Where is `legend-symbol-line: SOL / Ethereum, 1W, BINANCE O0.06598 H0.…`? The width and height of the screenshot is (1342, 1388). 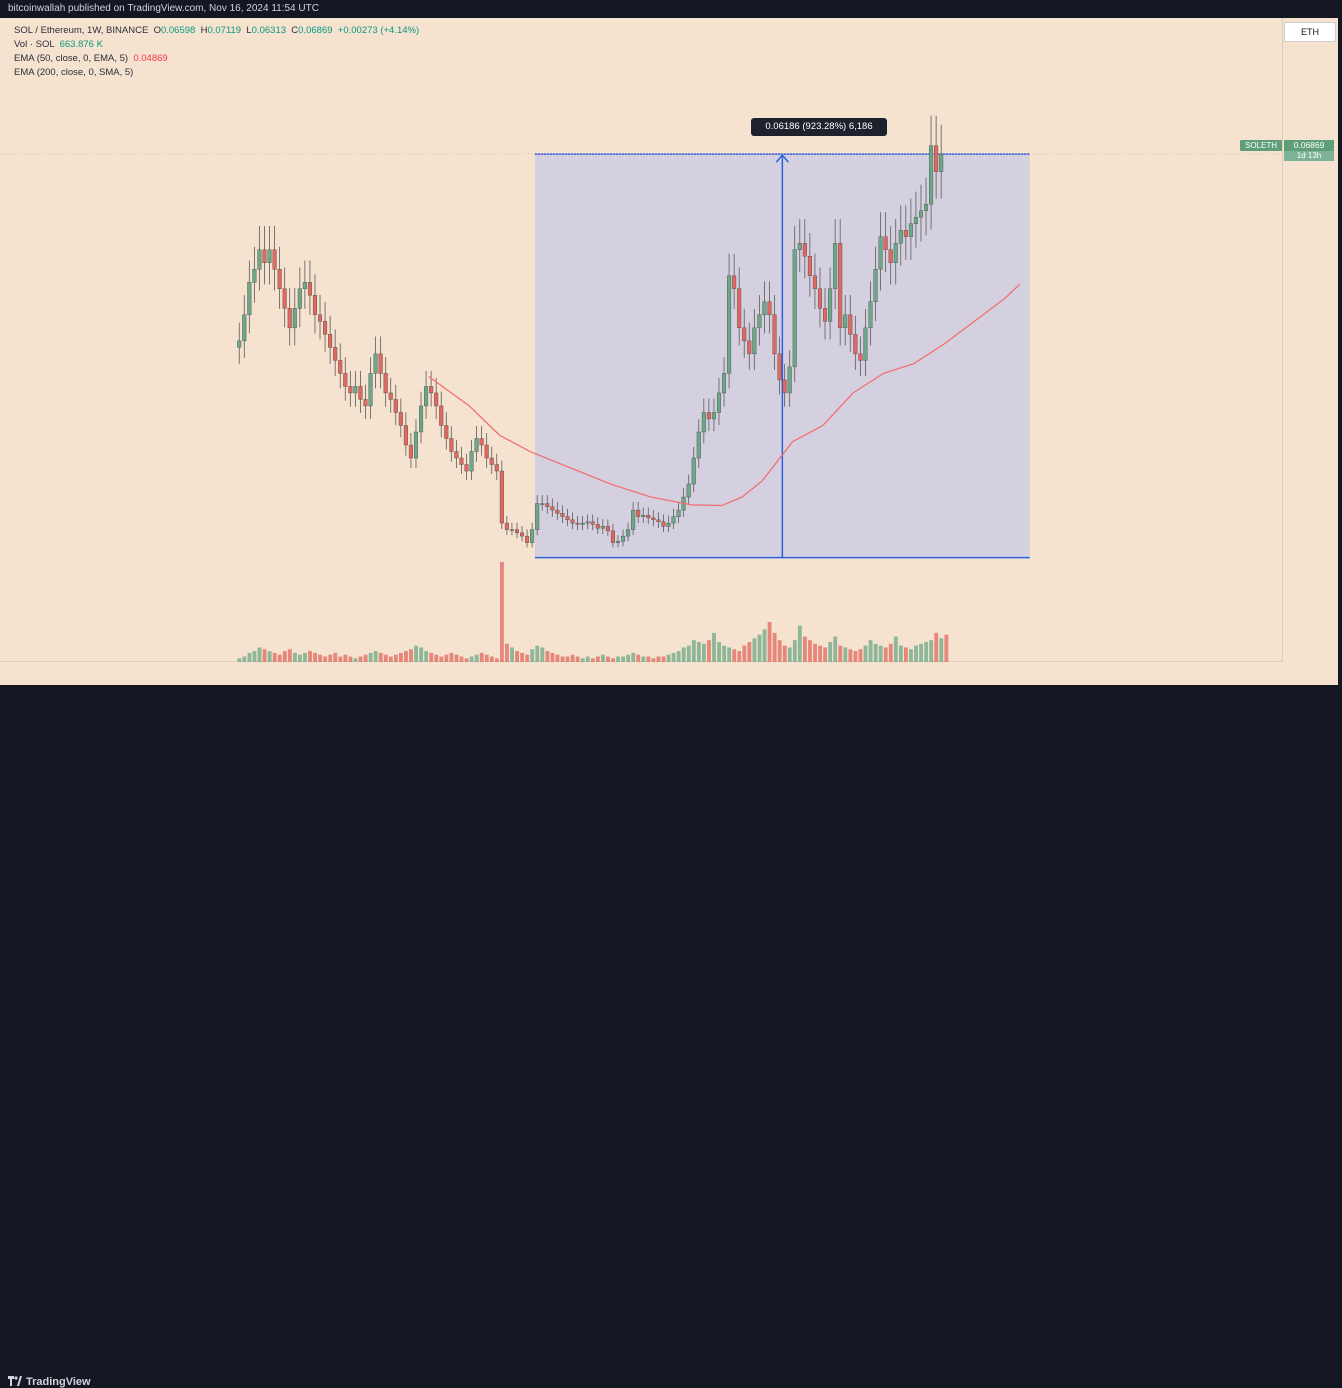 legend-symbol-line: SOL / Ethereum, 1W, BINANCE O0.06598 H0.… is located at coordinates (217, 30).